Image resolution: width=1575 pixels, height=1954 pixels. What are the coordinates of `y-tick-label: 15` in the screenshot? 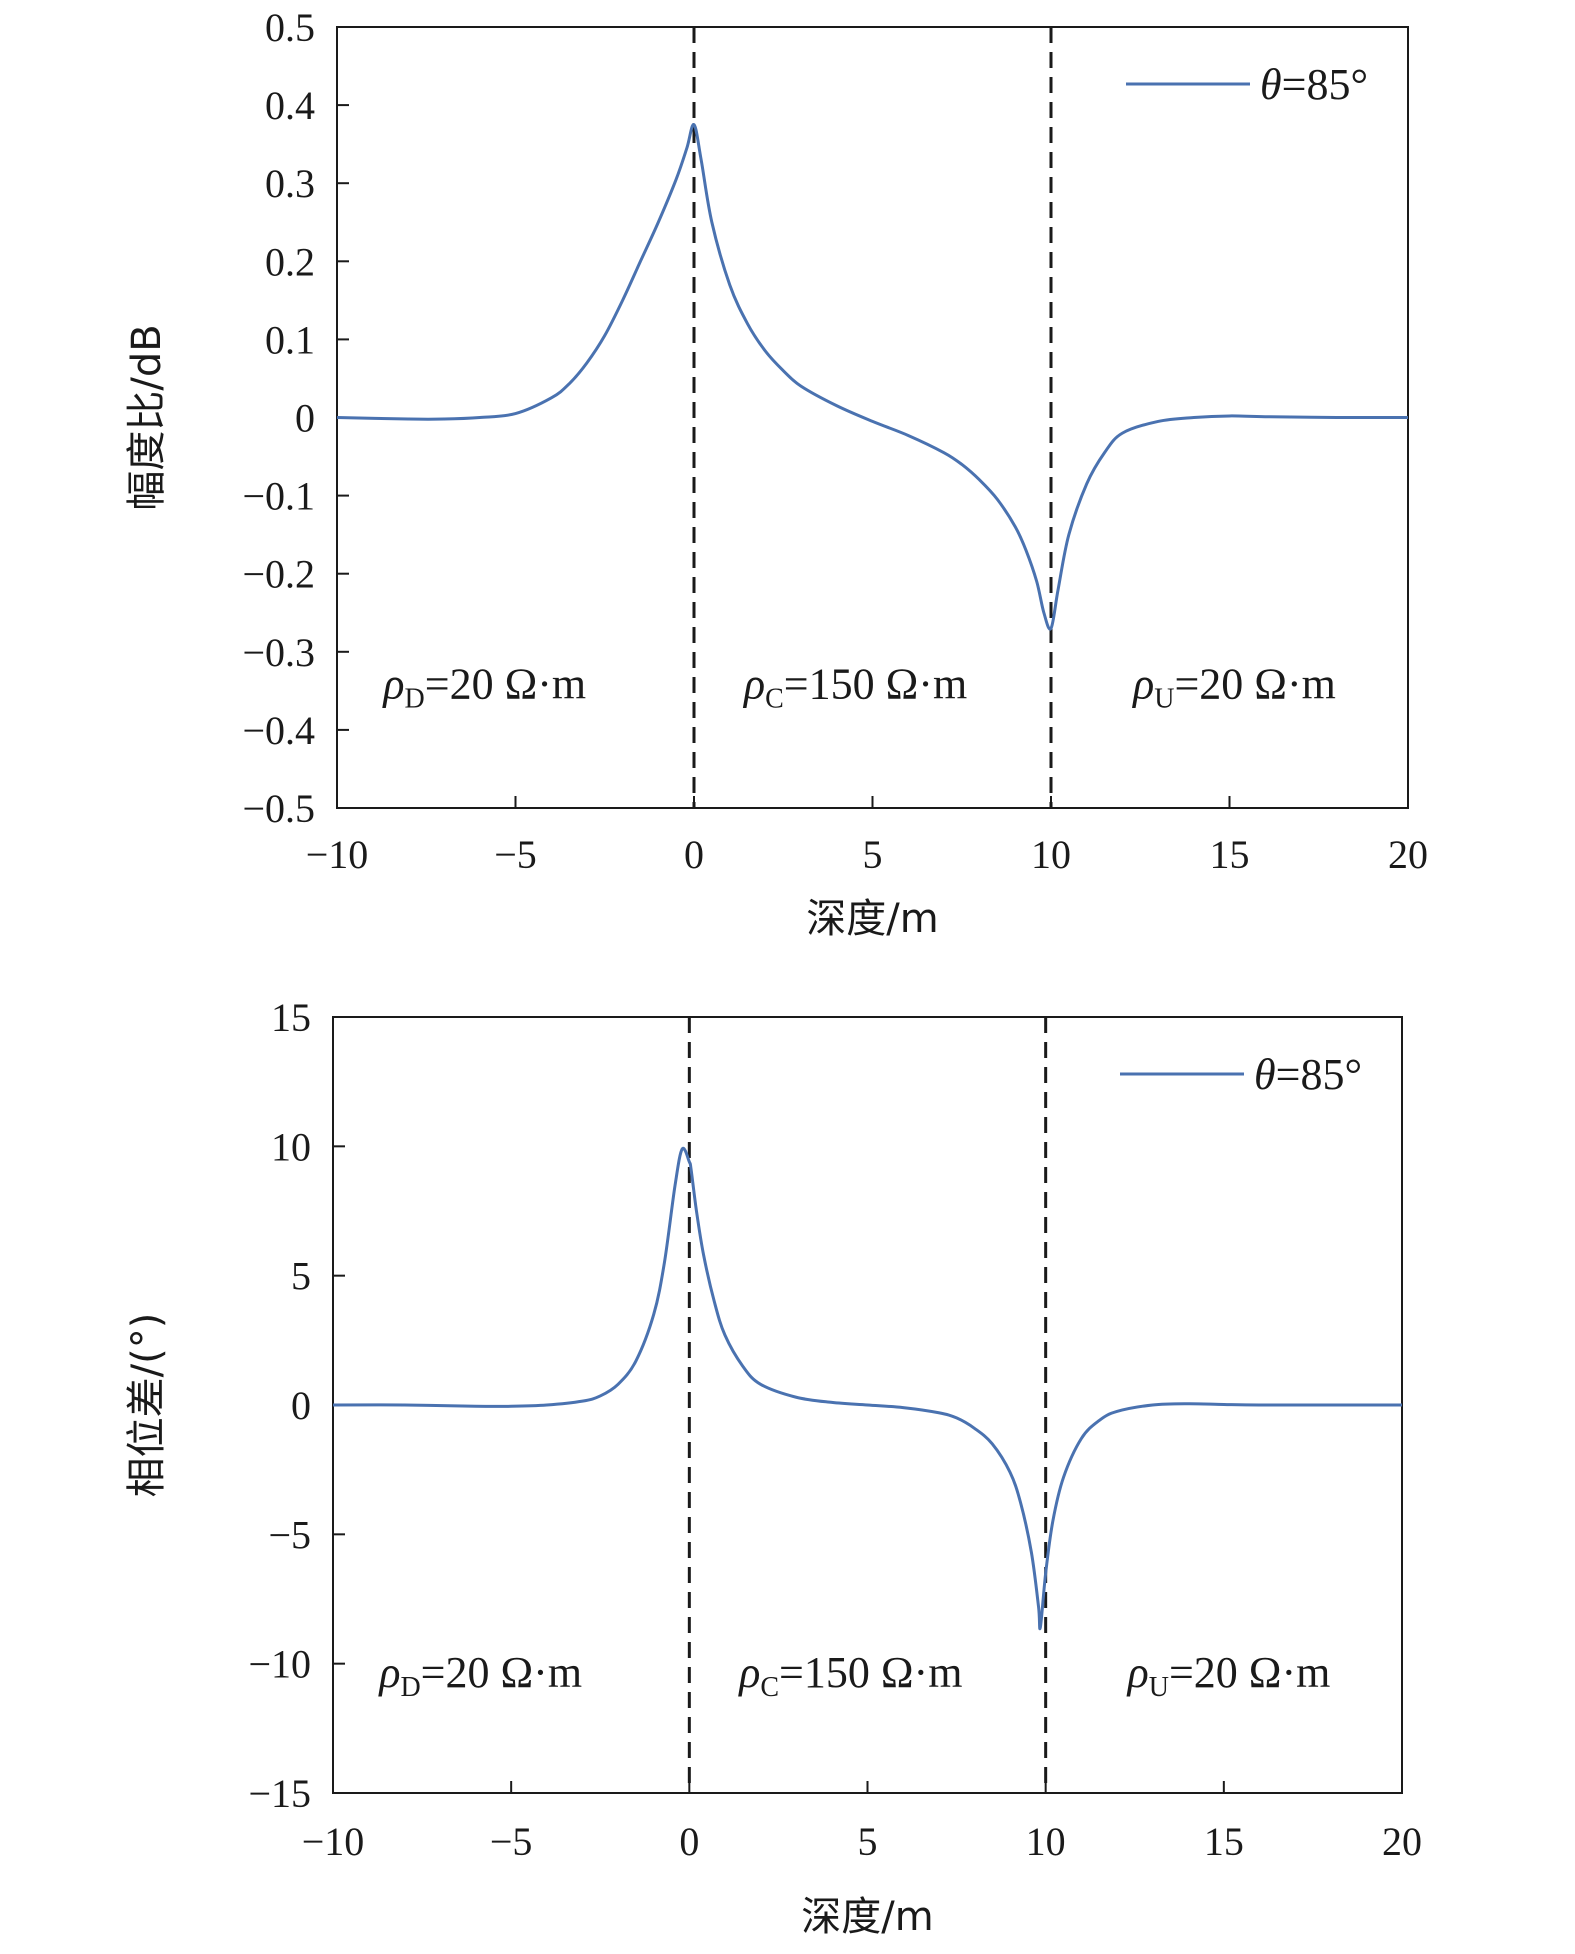 It's located at (291, 1017).